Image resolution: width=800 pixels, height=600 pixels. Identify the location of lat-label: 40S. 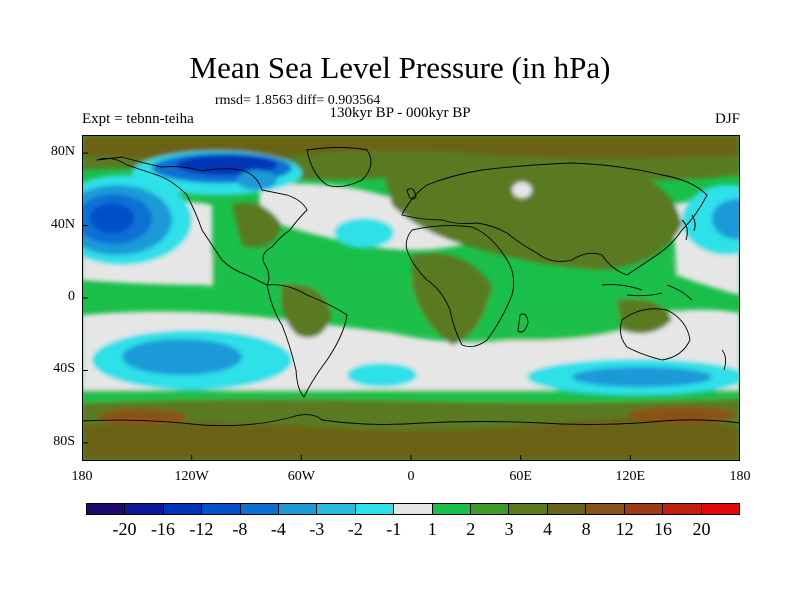
(64, 369).